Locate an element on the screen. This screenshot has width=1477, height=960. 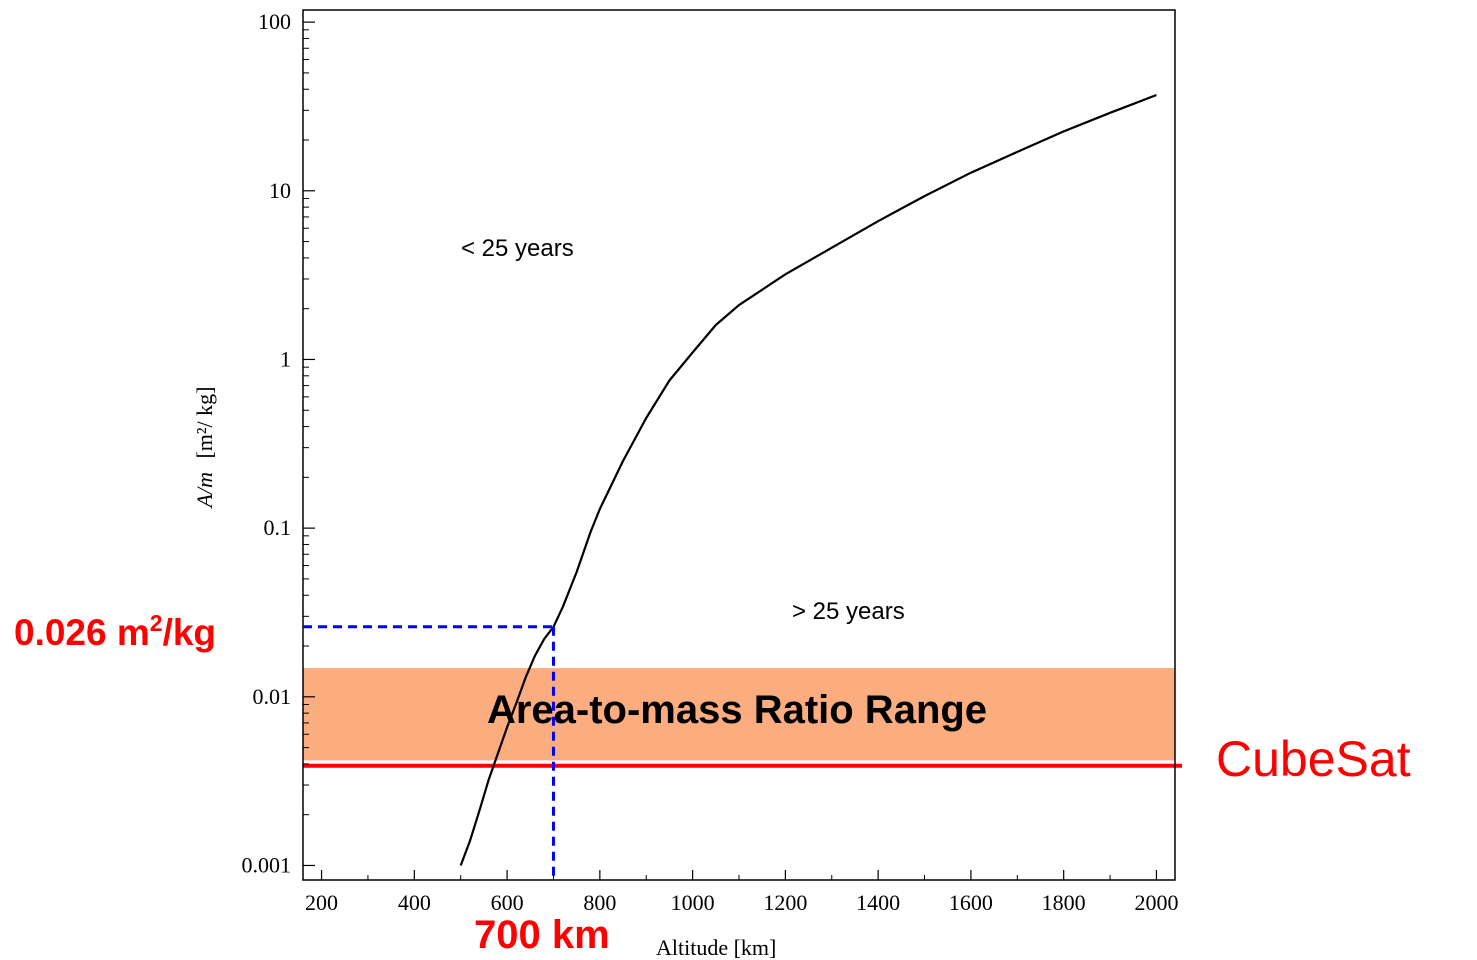
x-tick-label: 600 is located at coordinates (507, 902).